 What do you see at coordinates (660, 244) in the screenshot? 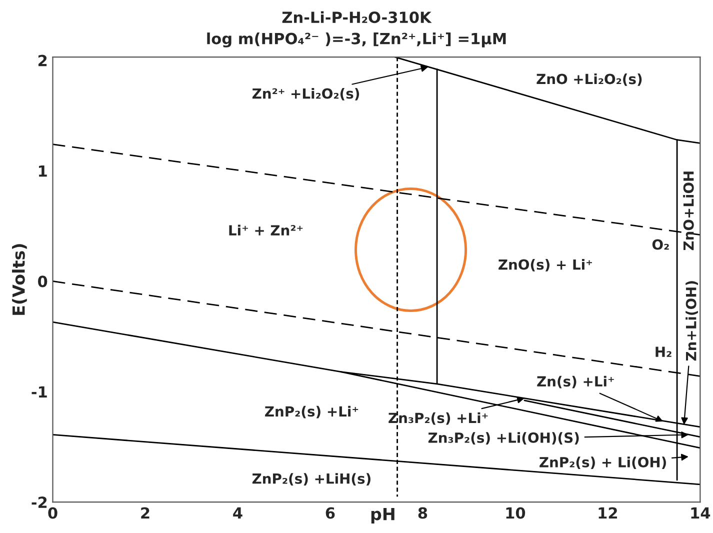
I see `annotation: O₂` at bounding box center [660, 244].